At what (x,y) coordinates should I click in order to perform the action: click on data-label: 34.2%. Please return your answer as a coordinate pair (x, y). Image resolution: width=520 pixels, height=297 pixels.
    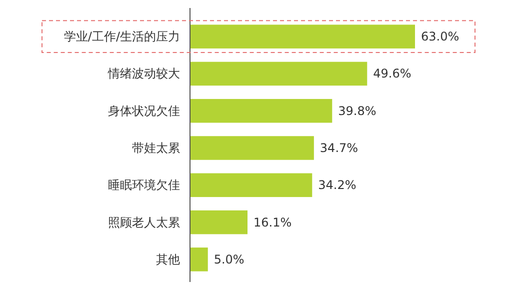
    Looking at the image, I should click on (337, 185).